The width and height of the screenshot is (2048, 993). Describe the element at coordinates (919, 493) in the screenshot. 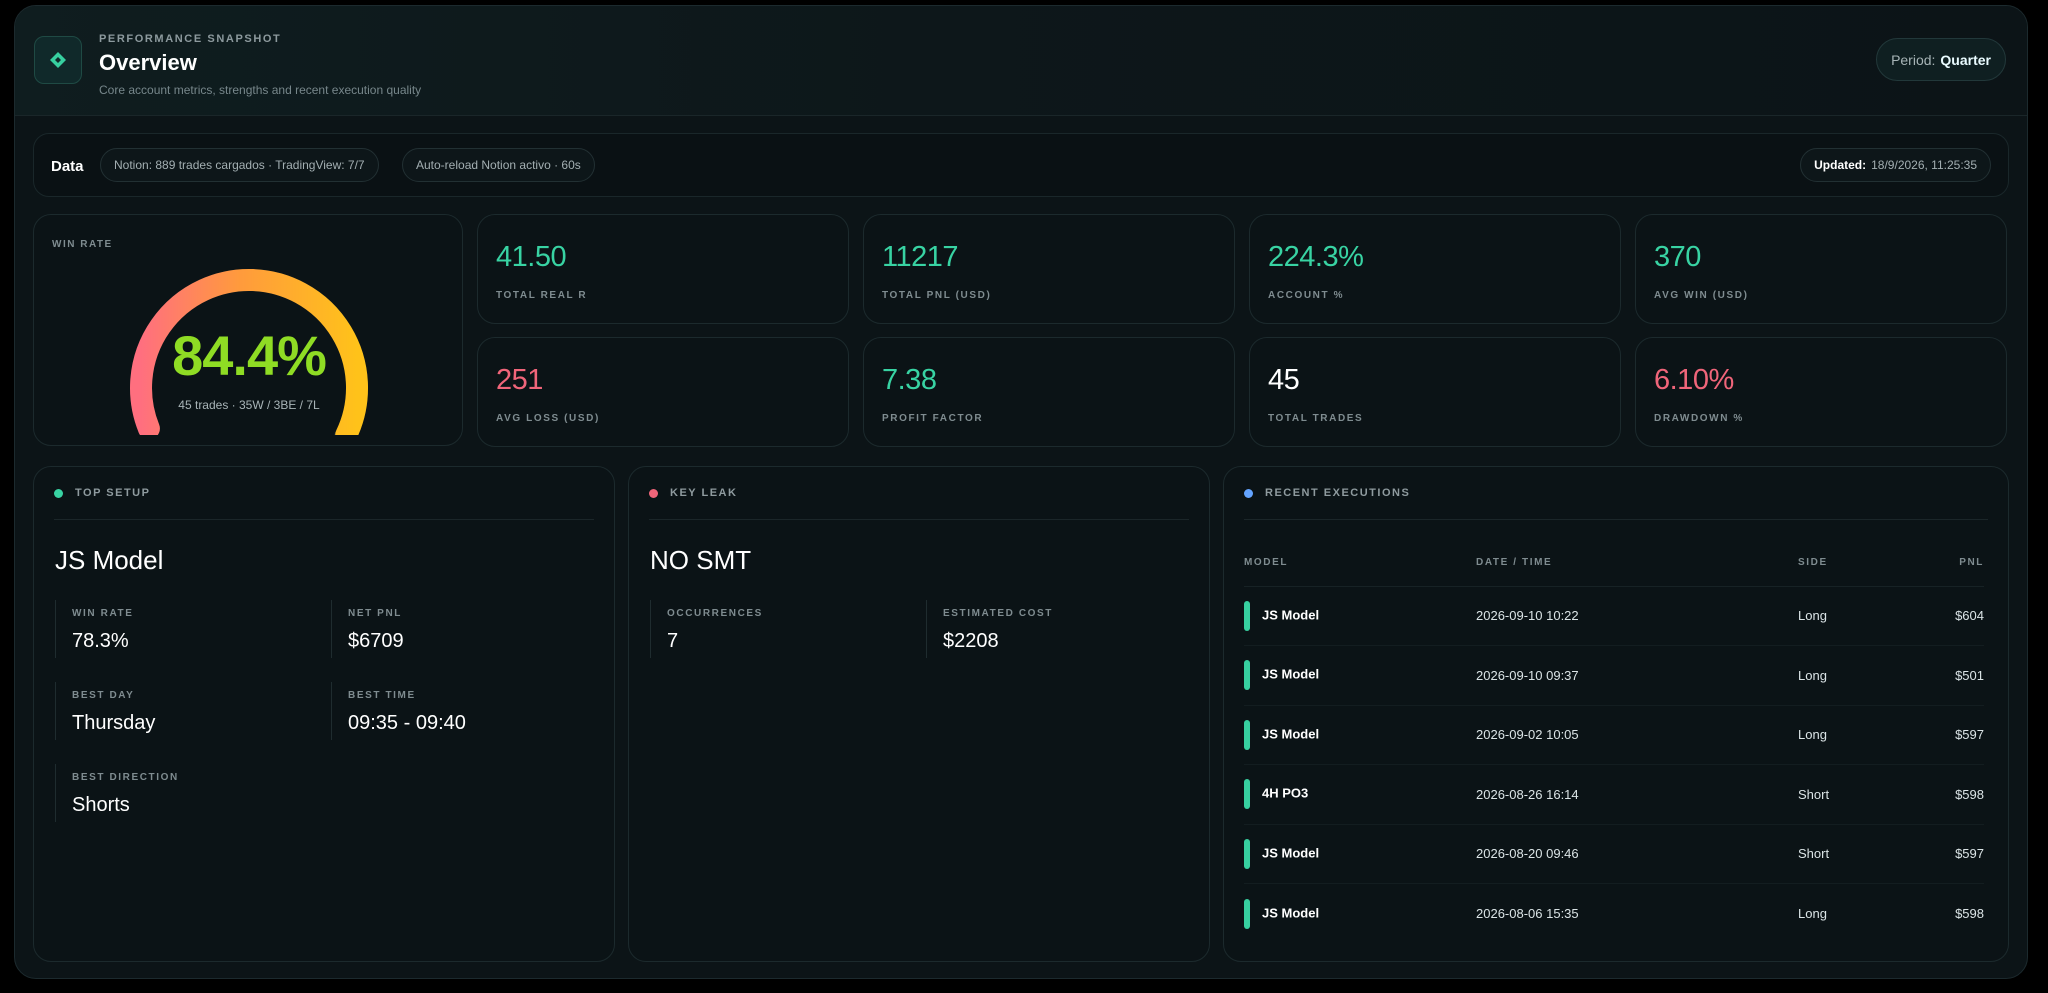

I see `panel-header: KEY LEAK` at that location.